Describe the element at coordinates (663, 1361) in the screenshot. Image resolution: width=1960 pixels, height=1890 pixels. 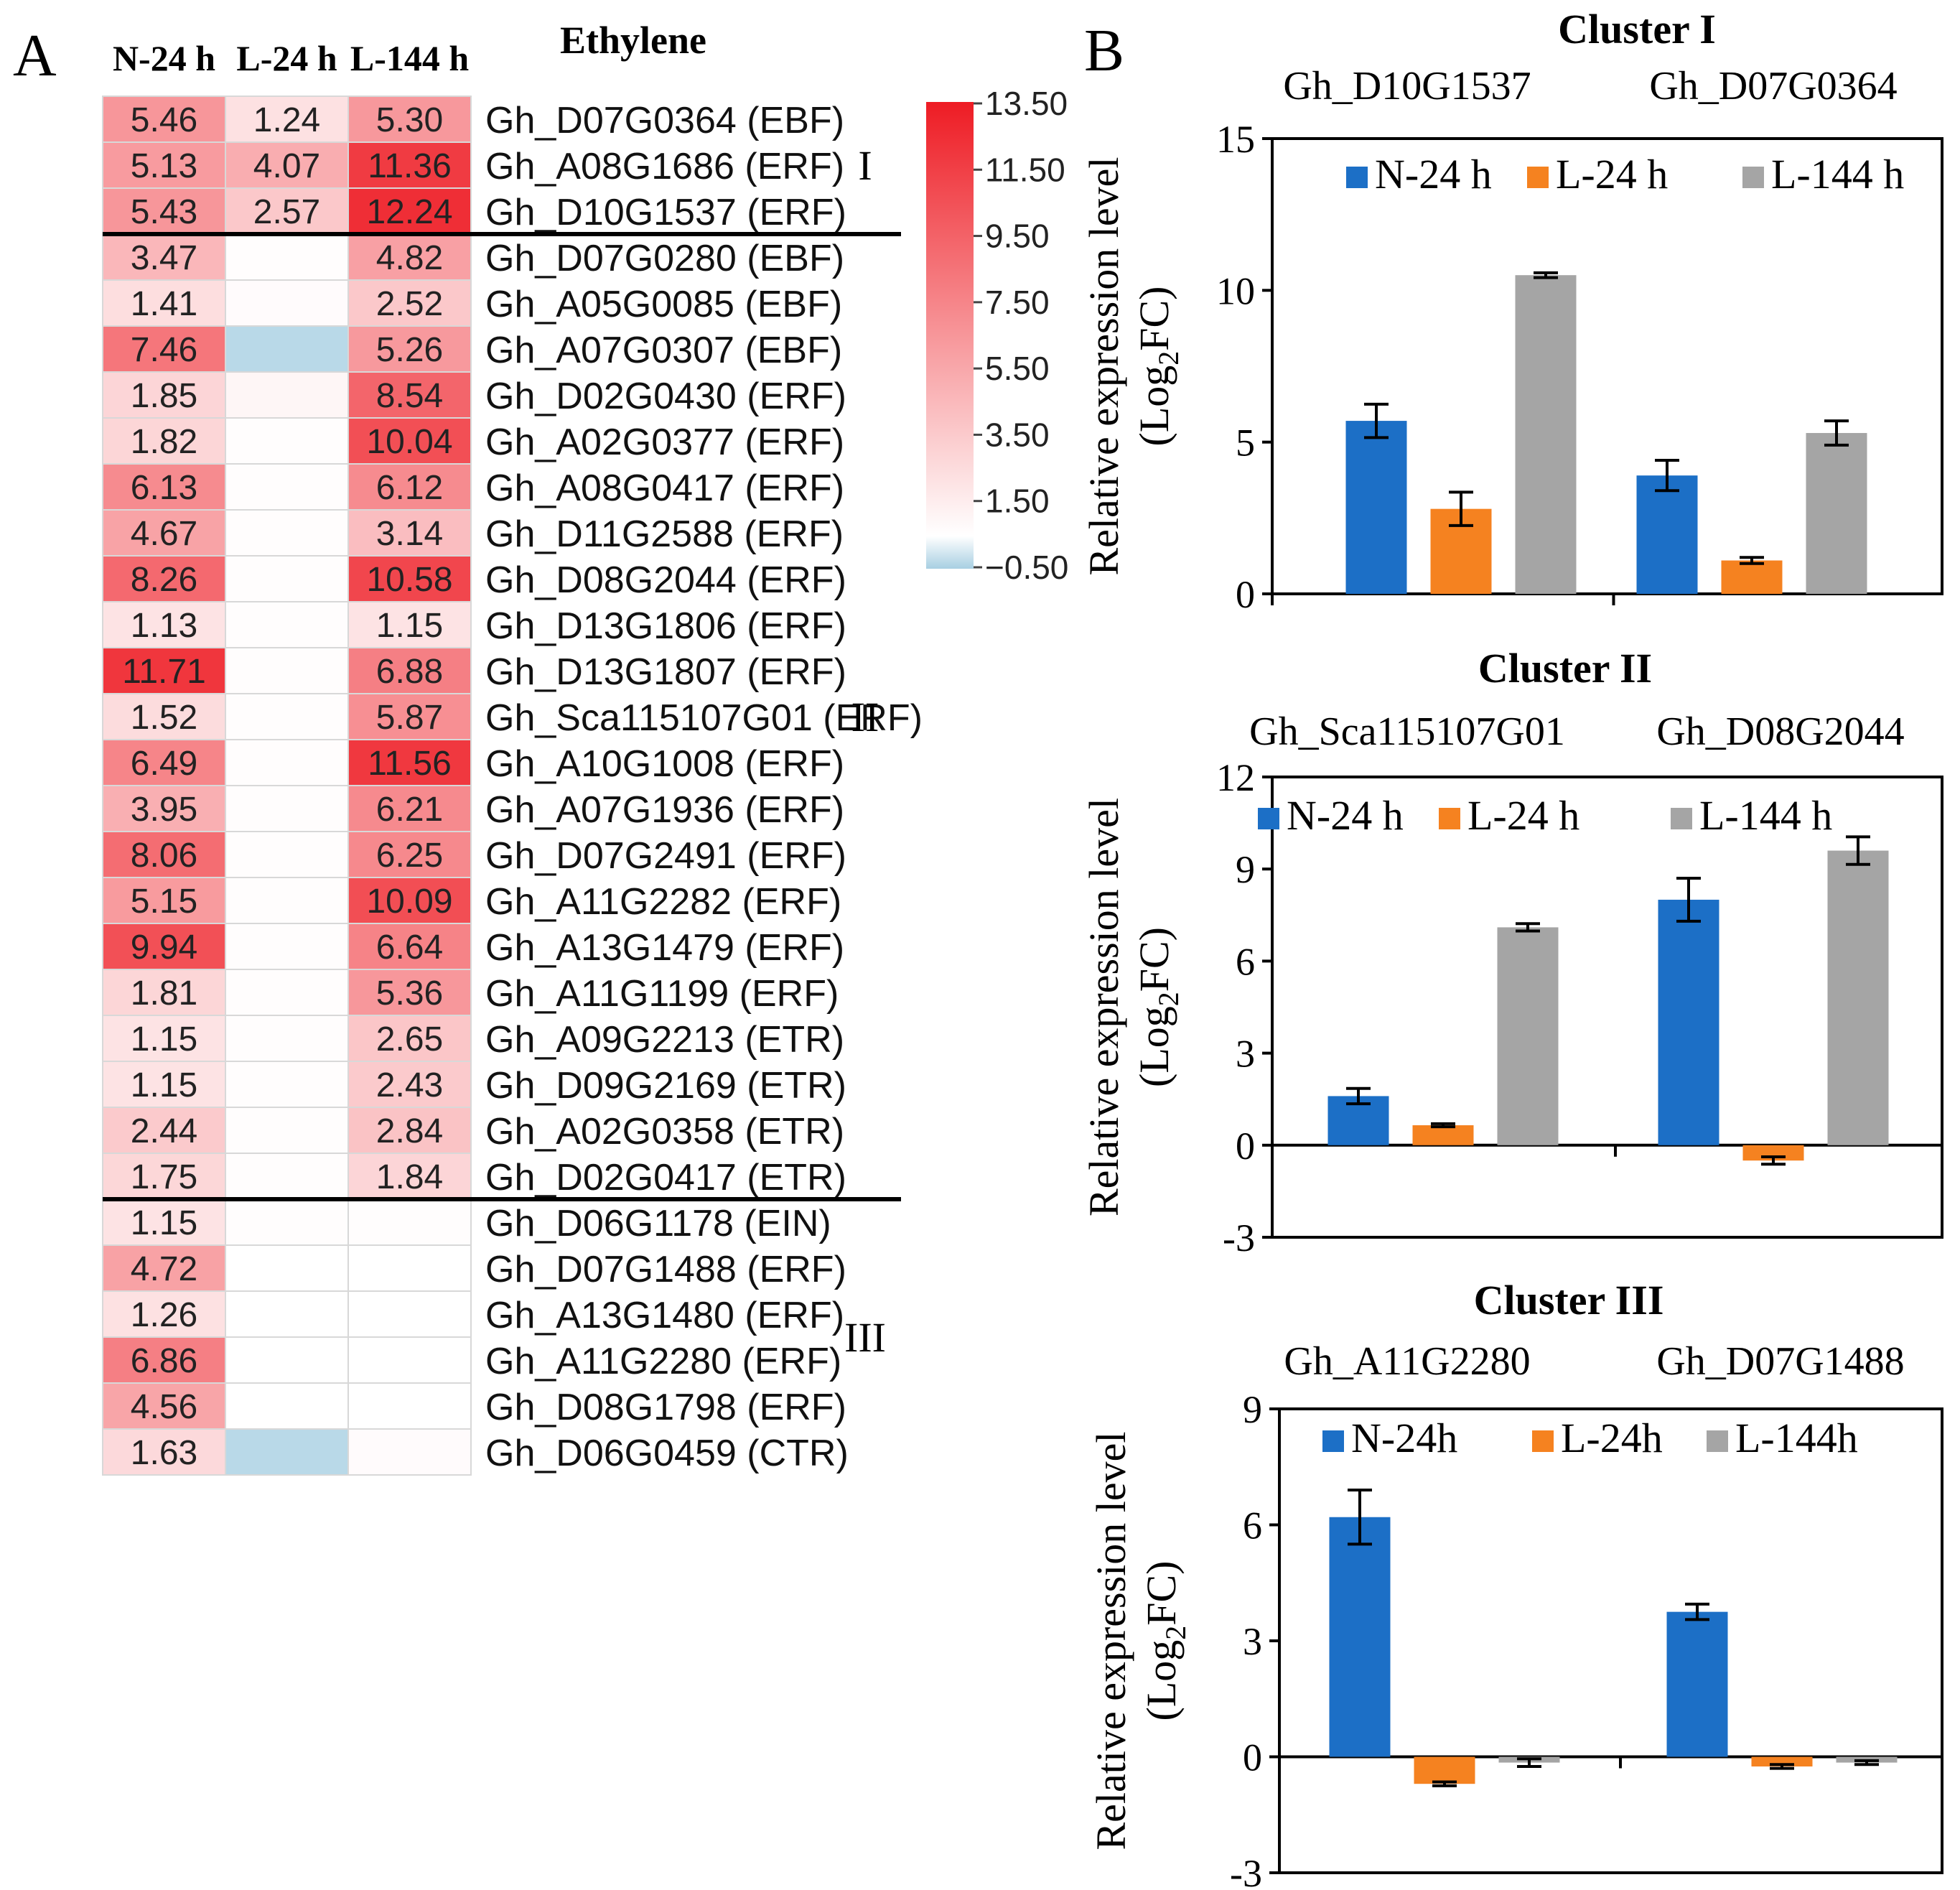
I see `heatmap-gene-label: Gh_A11G2280 (ERF)` at that location.